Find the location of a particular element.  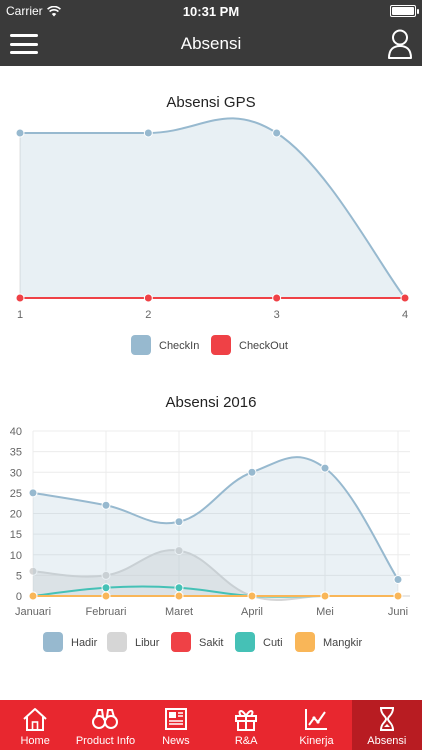

user-icon is located at coordinates (400, 44).